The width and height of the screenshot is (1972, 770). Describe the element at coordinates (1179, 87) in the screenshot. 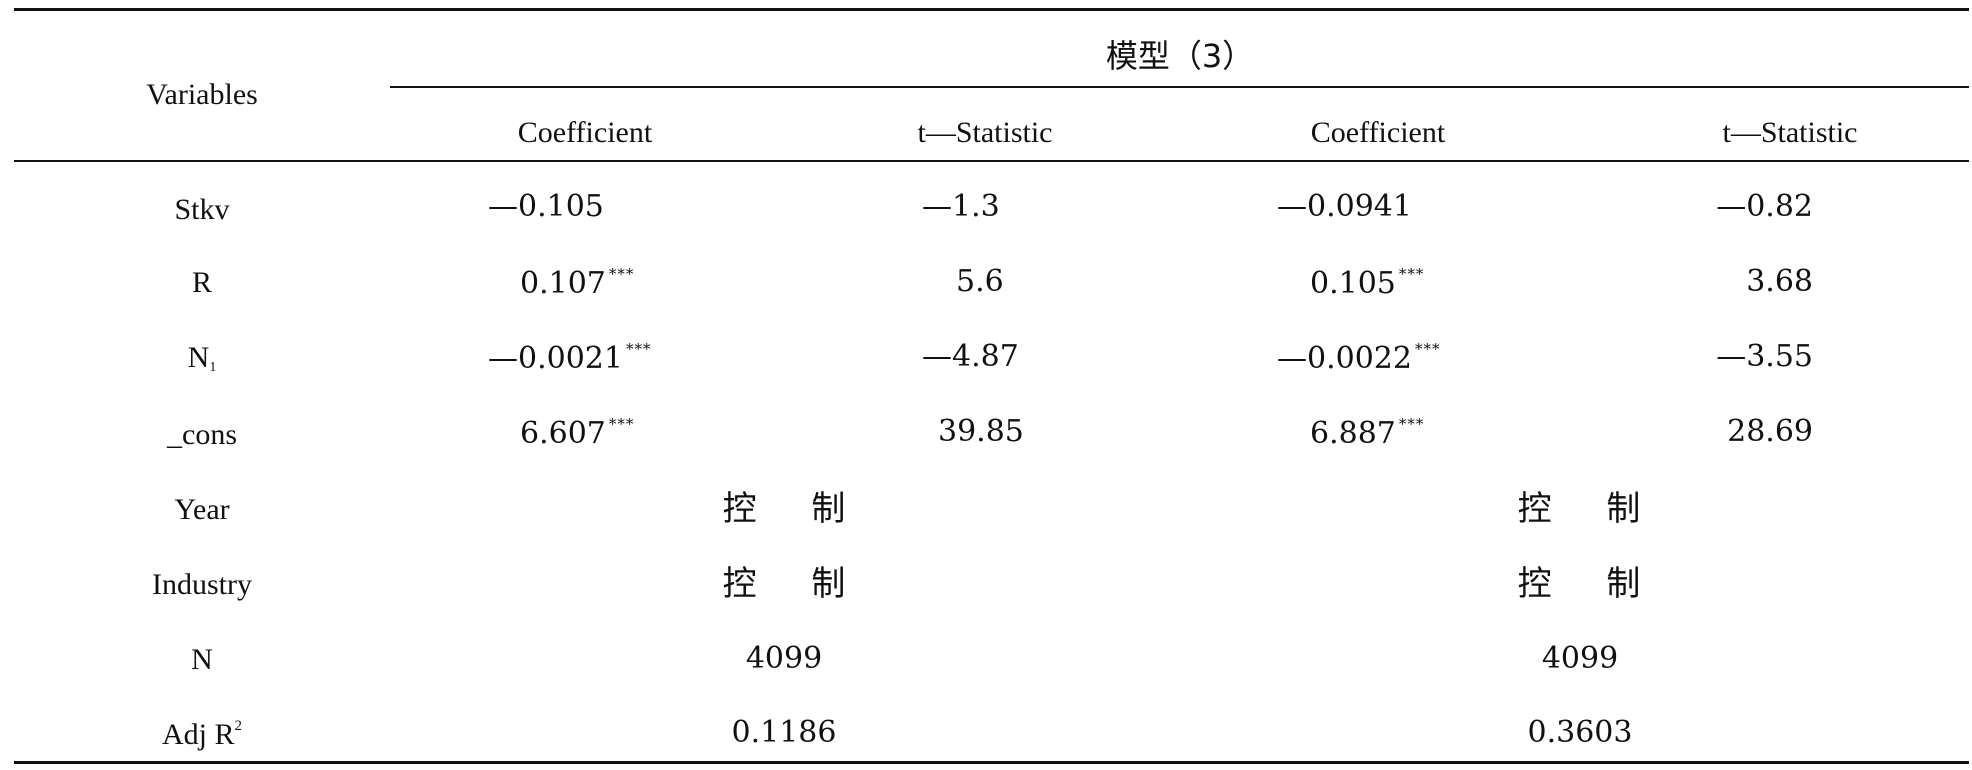

I see `model-underline-rule` at that location.